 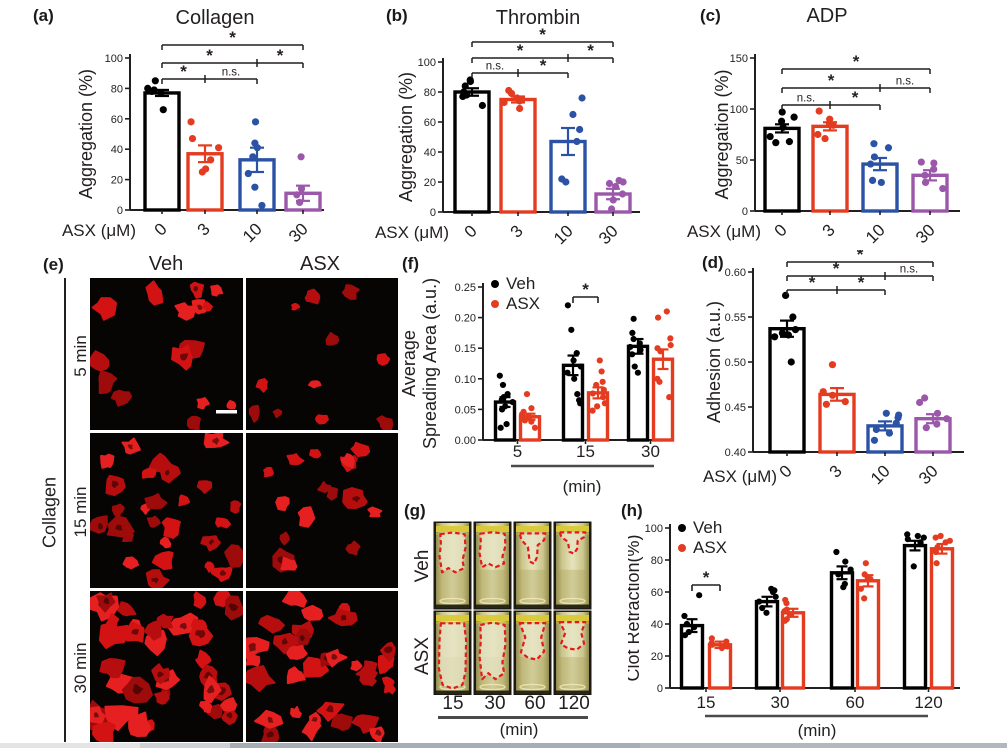 I want to click on x-tick-label: 3, so click(x=836, y=471).